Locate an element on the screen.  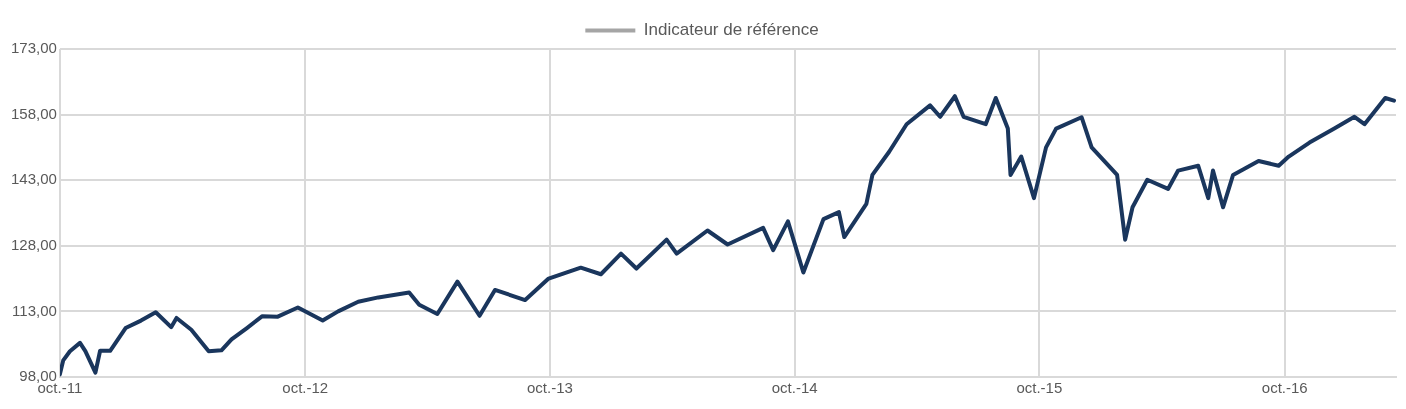
y-tick-label: 158,00 is located at coordinates (33, 113).